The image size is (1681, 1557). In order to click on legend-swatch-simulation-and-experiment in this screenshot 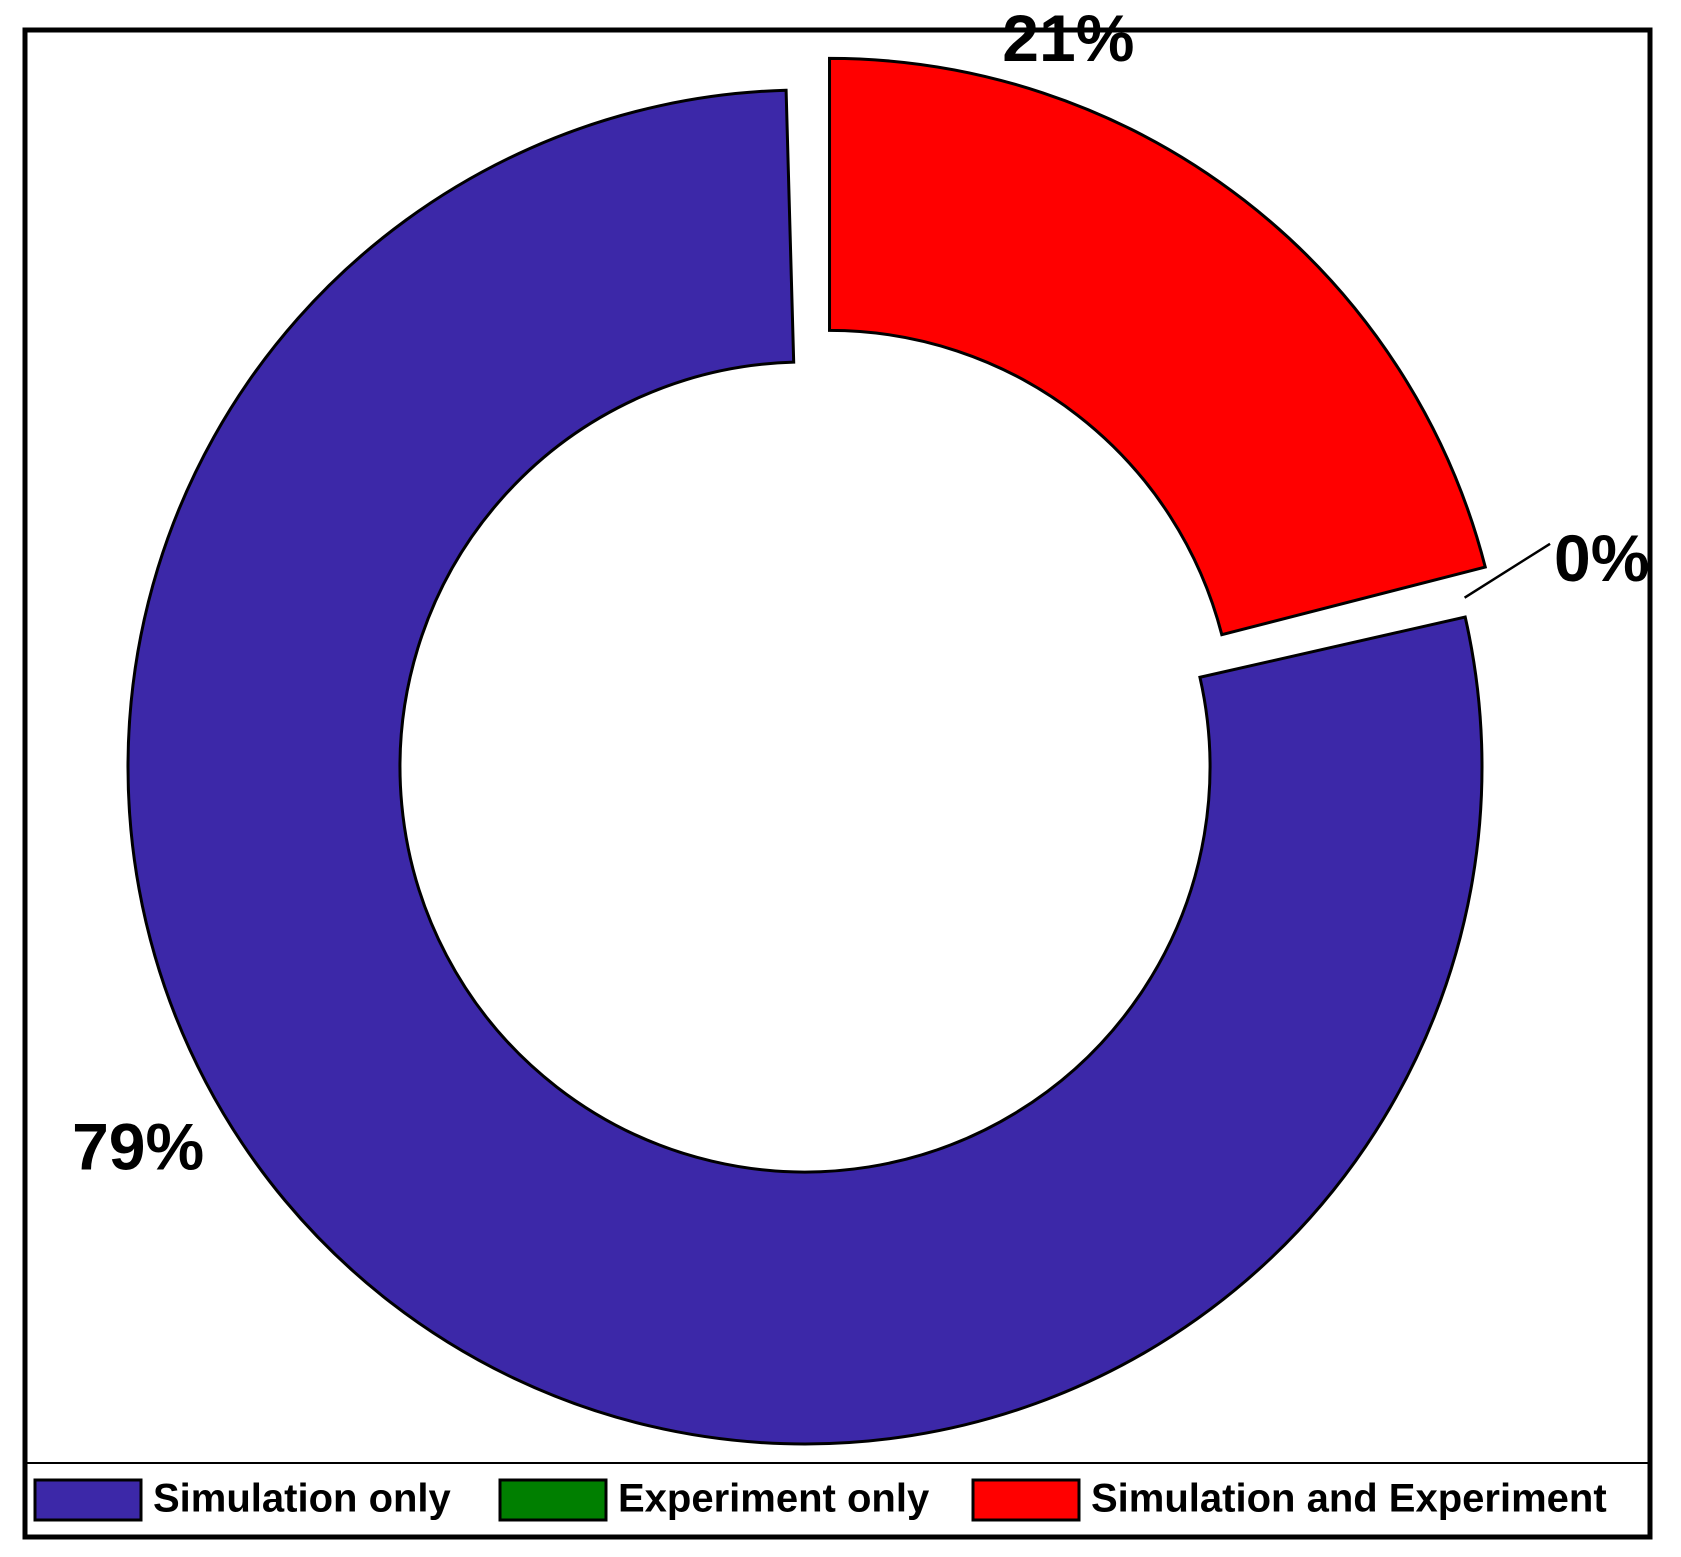, I will do `click(1026, 1500)`.